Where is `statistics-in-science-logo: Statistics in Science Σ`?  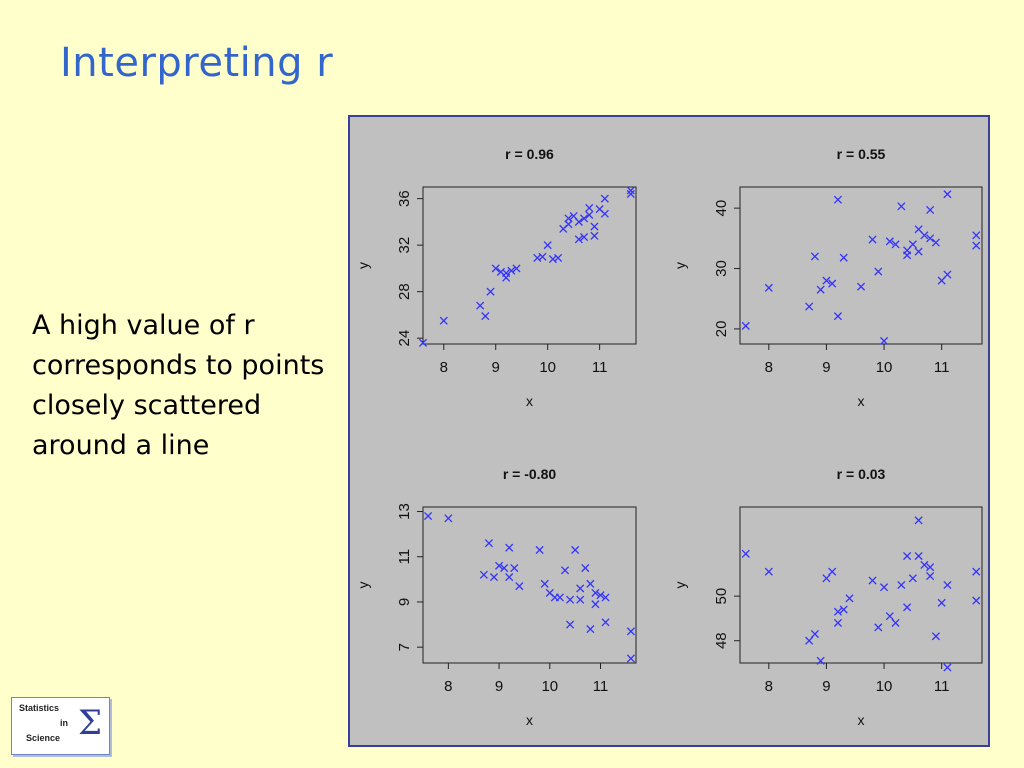 statistics-in-science-logo: Statistics in Science Σ is located at coordinates (60, 726).